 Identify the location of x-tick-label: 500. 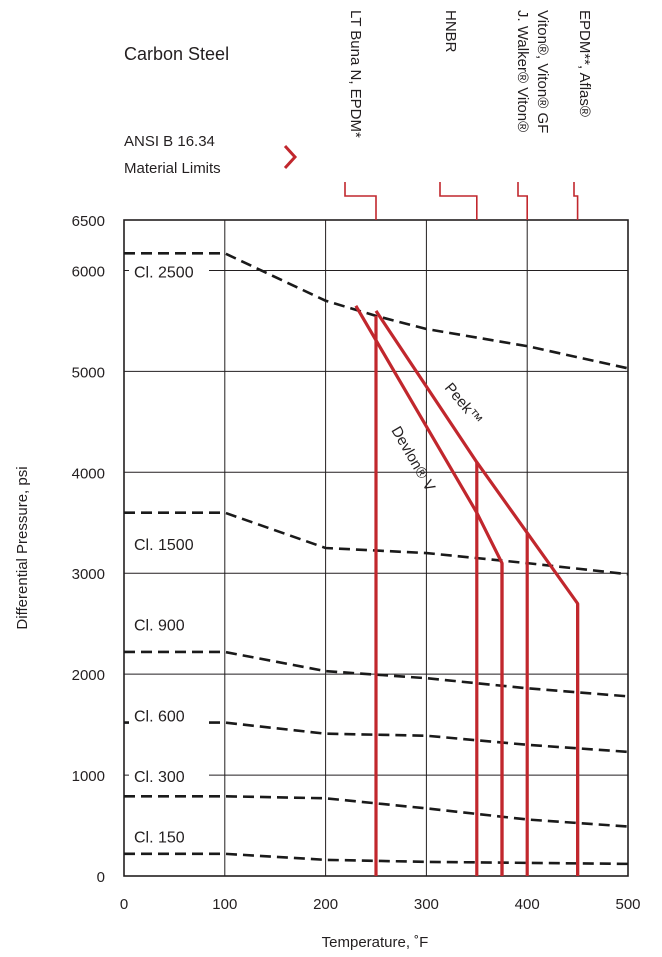
(627, 904).